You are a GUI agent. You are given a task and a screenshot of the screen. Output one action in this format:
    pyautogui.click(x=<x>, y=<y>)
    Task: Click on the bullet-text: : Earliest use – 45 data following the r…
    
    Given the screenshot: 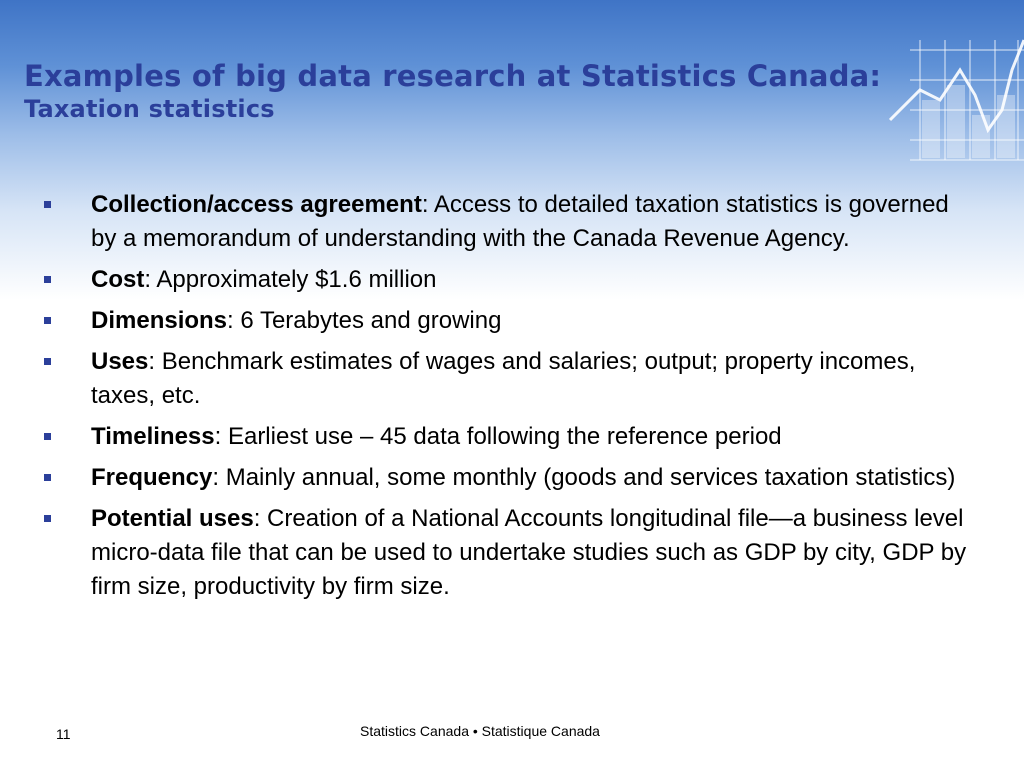 What is the action you would take?
    pyautogui.click(x=498, y=436)
    